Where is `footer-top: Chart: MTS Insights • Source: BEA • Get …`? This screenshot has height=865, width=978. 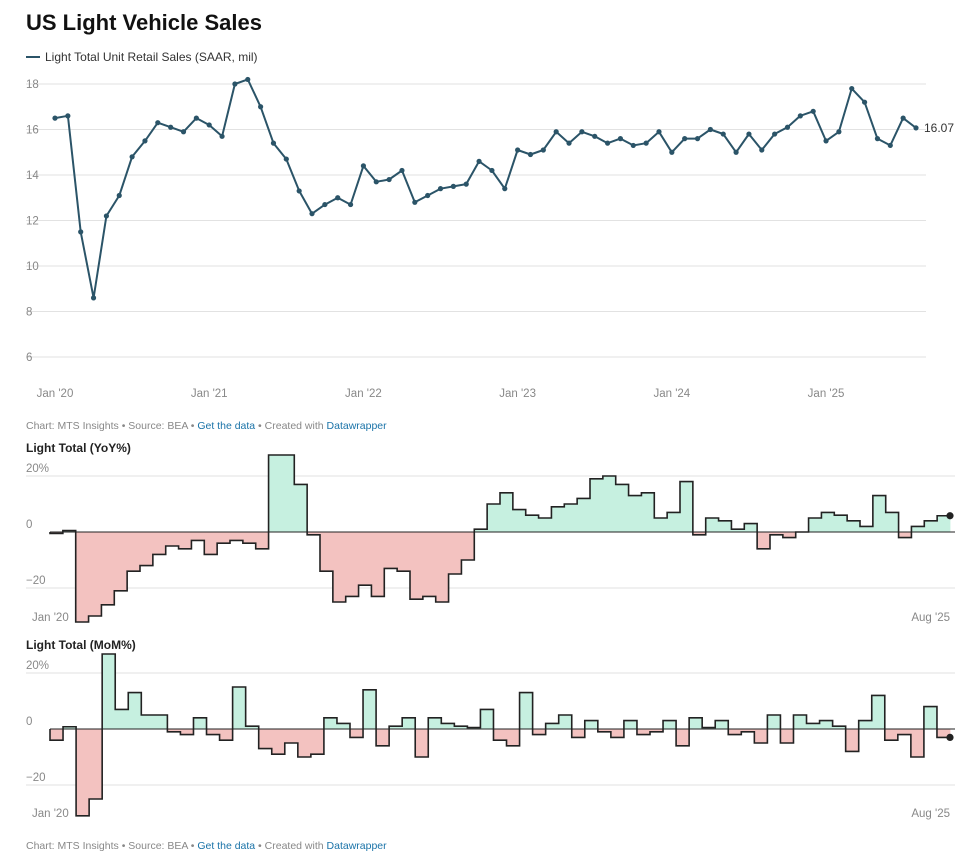
footer-top: Chart: MTS Insights • Source: BEA • Get … is located at coordinates (206, 426).